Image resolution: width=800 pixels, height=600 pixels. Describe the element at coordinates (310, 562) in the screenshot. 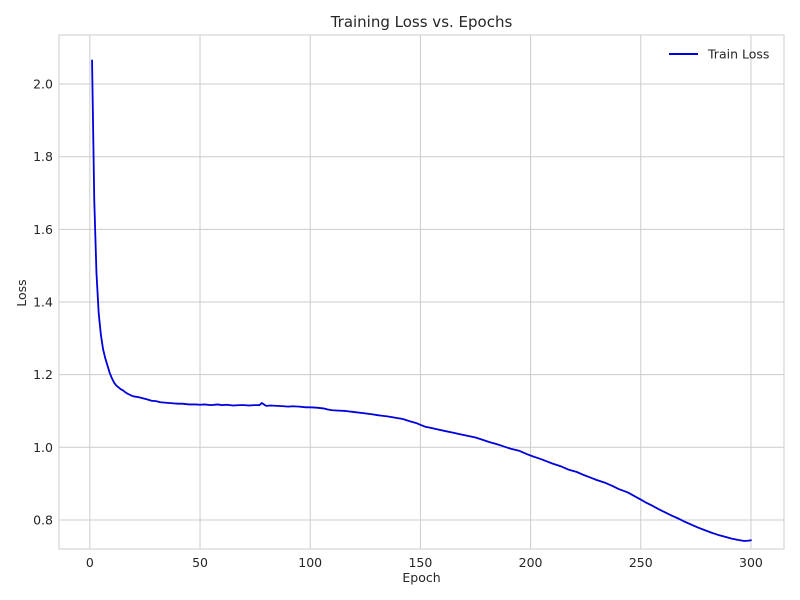

I see `x-tick-label: 100` at that location.